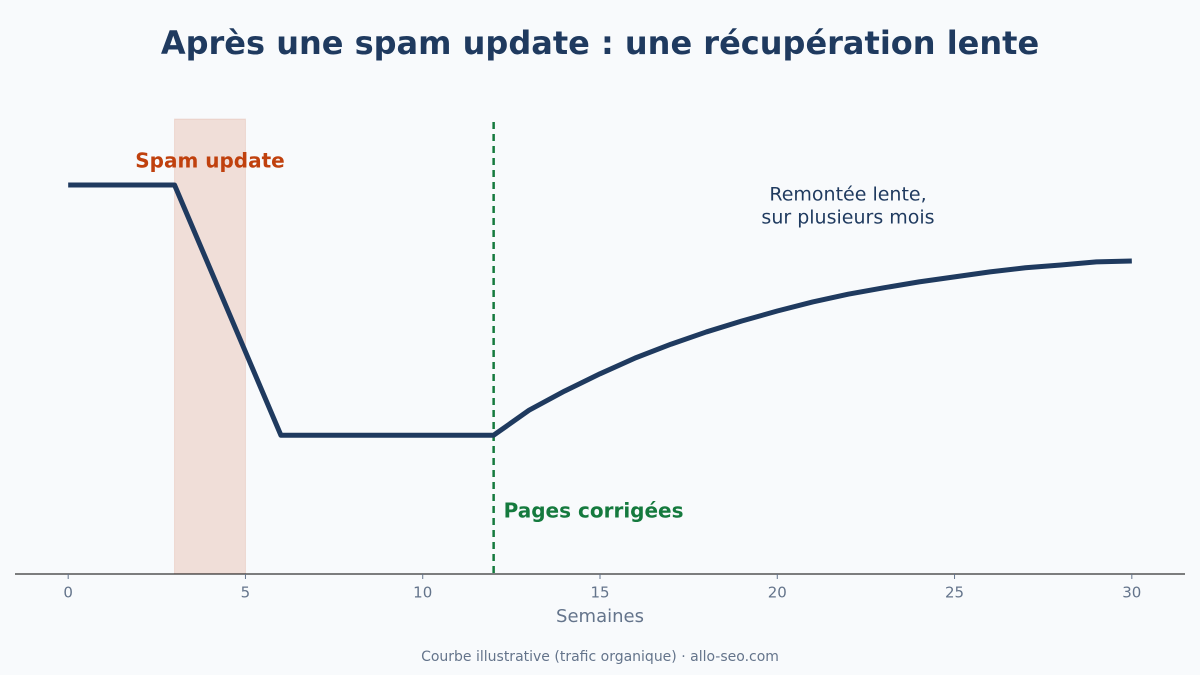 The image size is (1200, 675). What do you see at coordinates (594, 511) in the screenshot?
I see `vline-label: Pages corrigées` at bounding box center [594, 511].